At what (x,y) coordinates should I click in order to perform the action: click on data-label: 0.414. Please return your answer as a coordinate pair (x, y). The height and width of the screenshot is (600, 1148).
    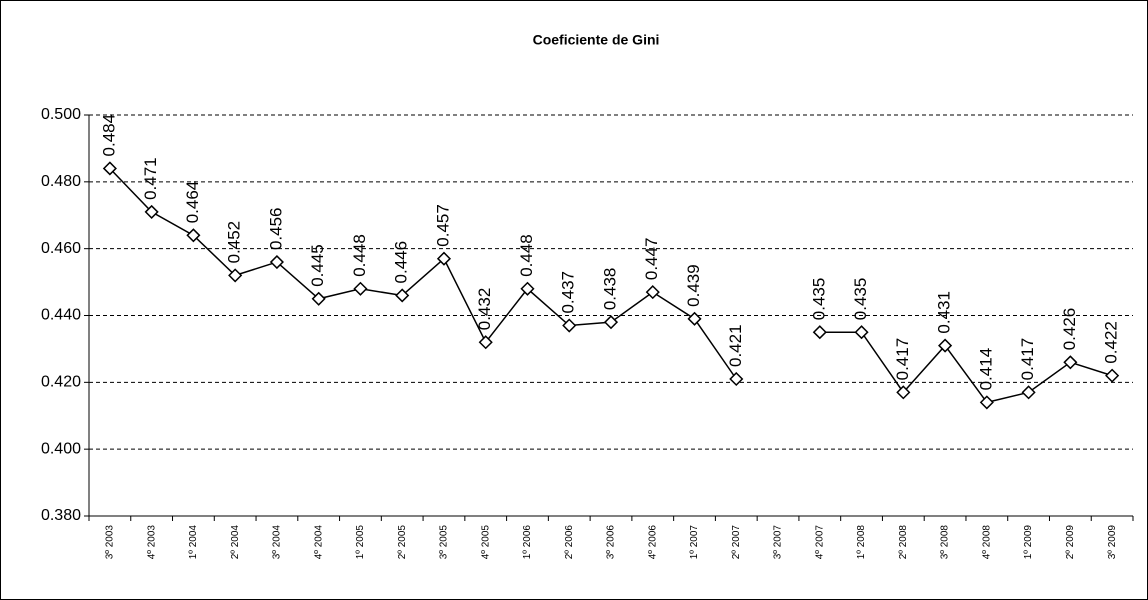
    Looking at the image, I should click on (985, 369).